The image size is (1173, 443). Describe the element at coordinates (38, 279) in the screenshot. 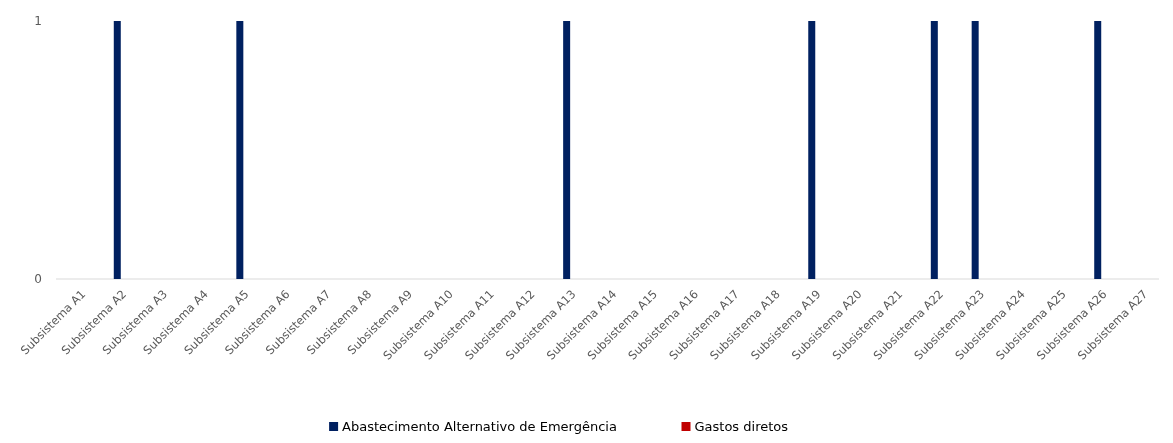

I see `y-tick-label: 0` at that location.